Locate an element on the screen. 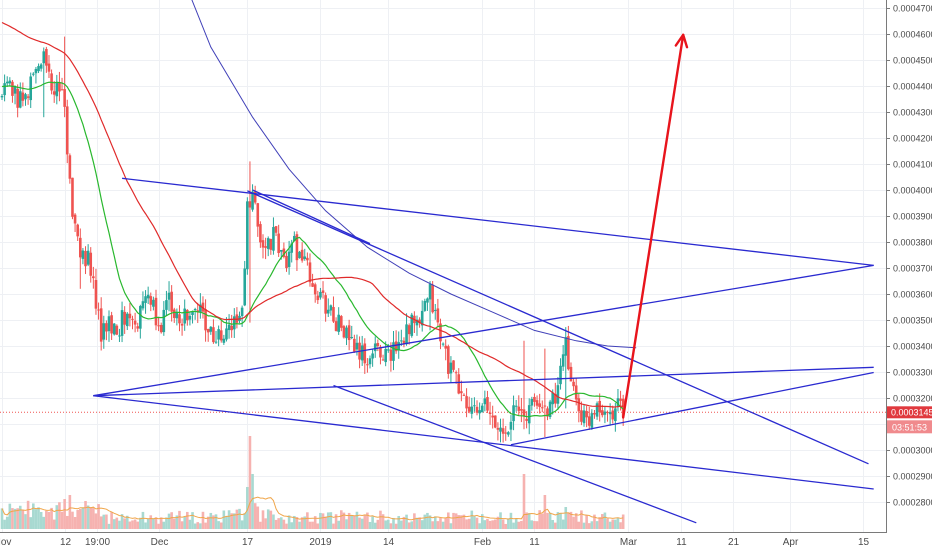 Image resolution: width=932 pixels, height=550 pixels. projection-arrow-shaft is located at coordinates (653, 226).